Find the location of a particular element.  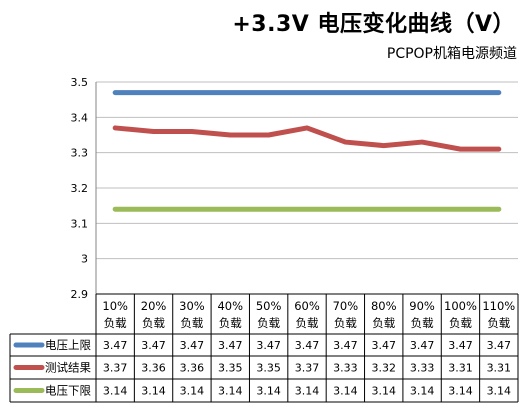

y-tick-label: 2.9 is located at coordinates (80, 294).